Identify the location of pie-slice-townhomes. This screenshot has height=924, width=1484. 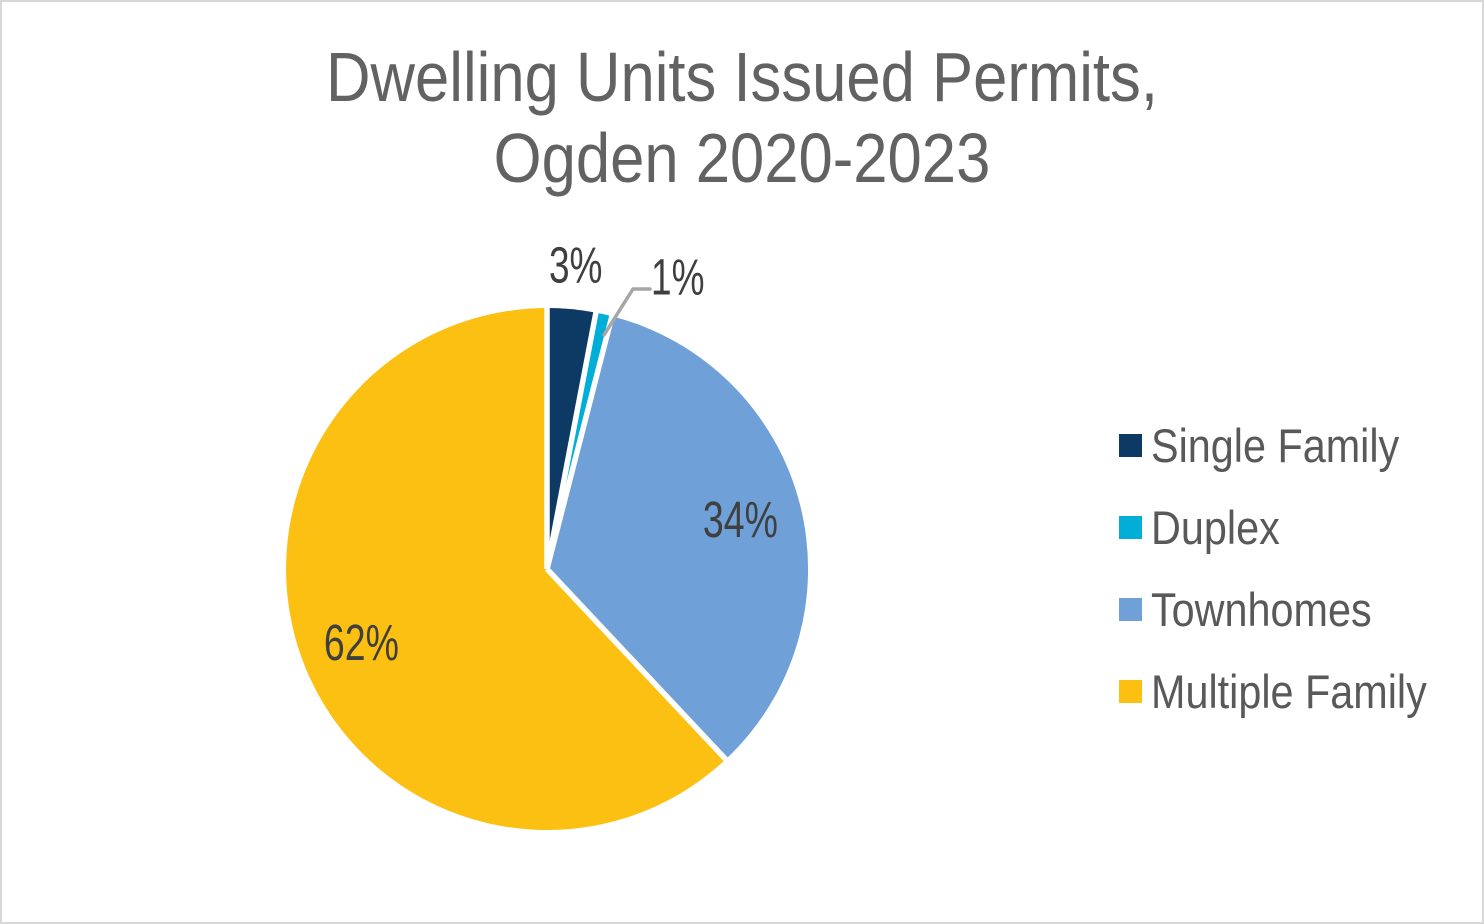
(678, 538).